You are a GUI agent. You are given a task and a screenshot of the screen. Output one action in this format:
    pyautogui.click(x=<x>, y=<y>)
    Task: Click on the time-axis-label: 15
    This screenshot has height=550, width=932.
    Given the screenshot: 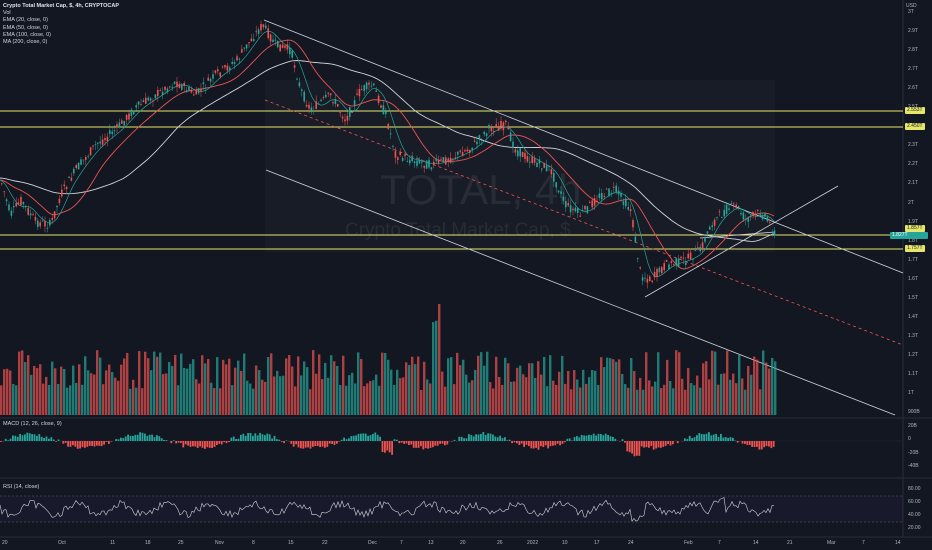 What is the action you would take?
    pyautogui.click(x=291, y=543)
    